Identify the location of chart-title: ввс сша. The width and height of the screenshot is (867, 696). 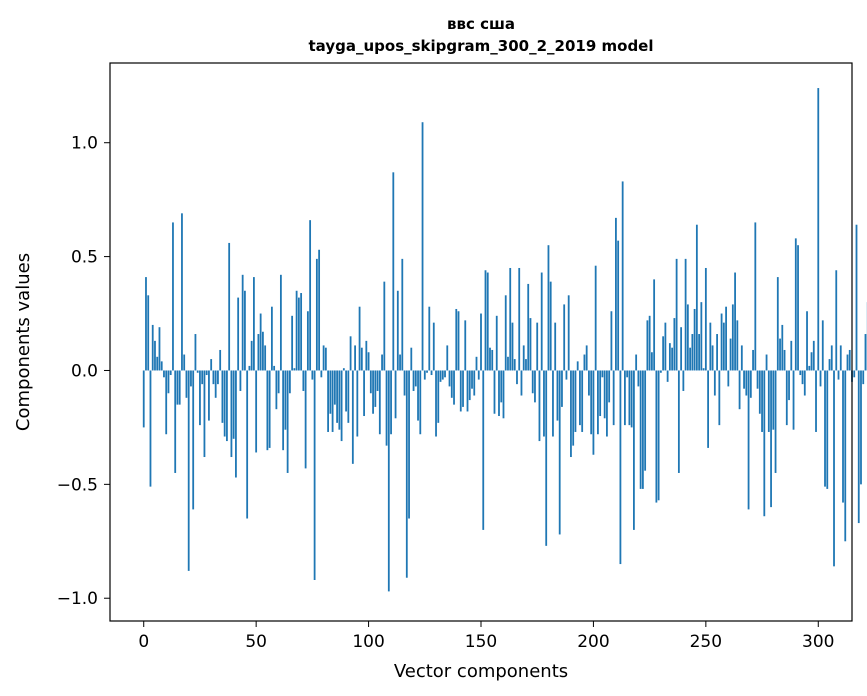
(481, 24).